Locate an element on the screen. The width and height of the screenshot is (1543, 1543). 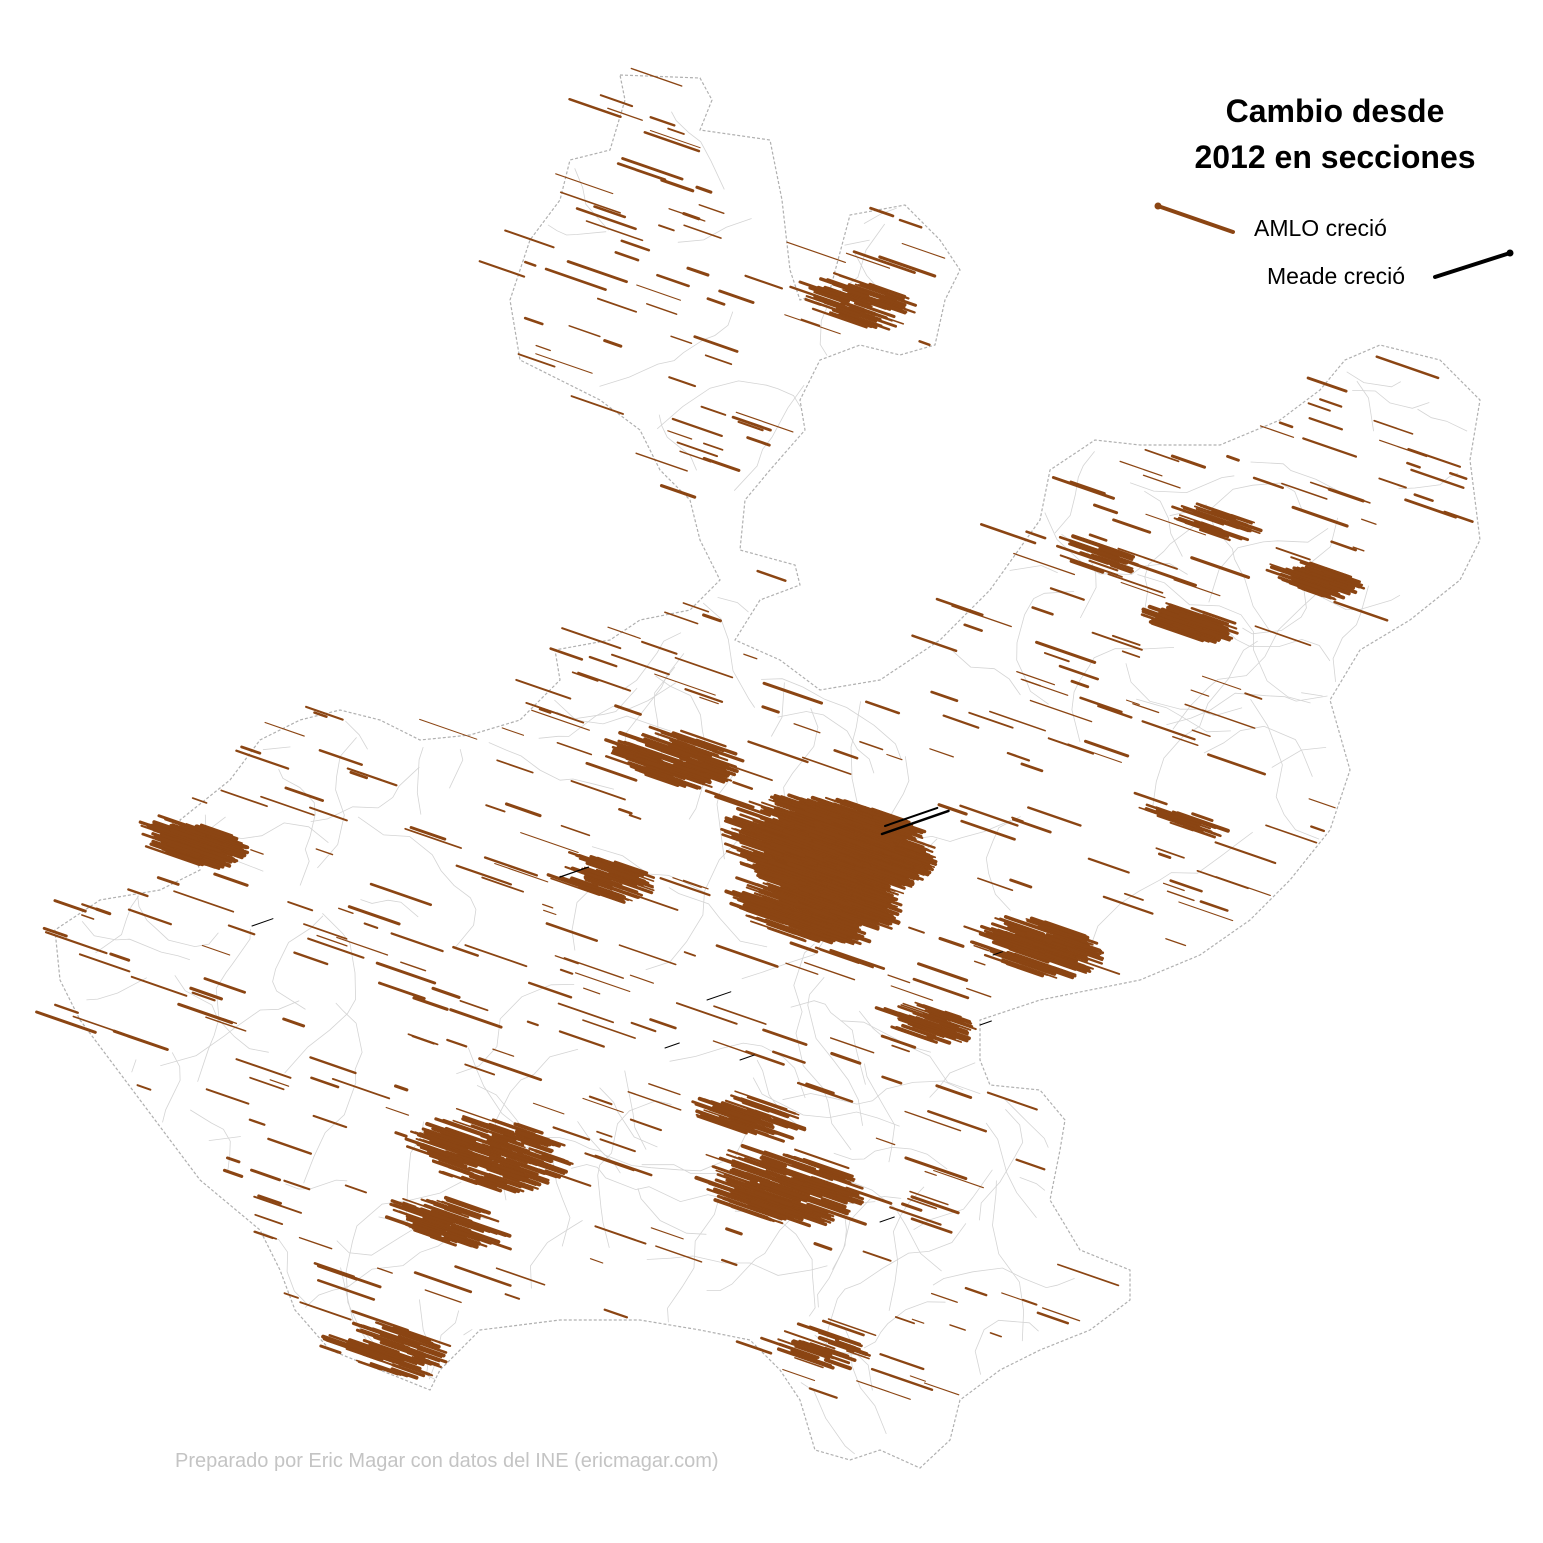
meade-arrows is located at coordinates (627, 1014).